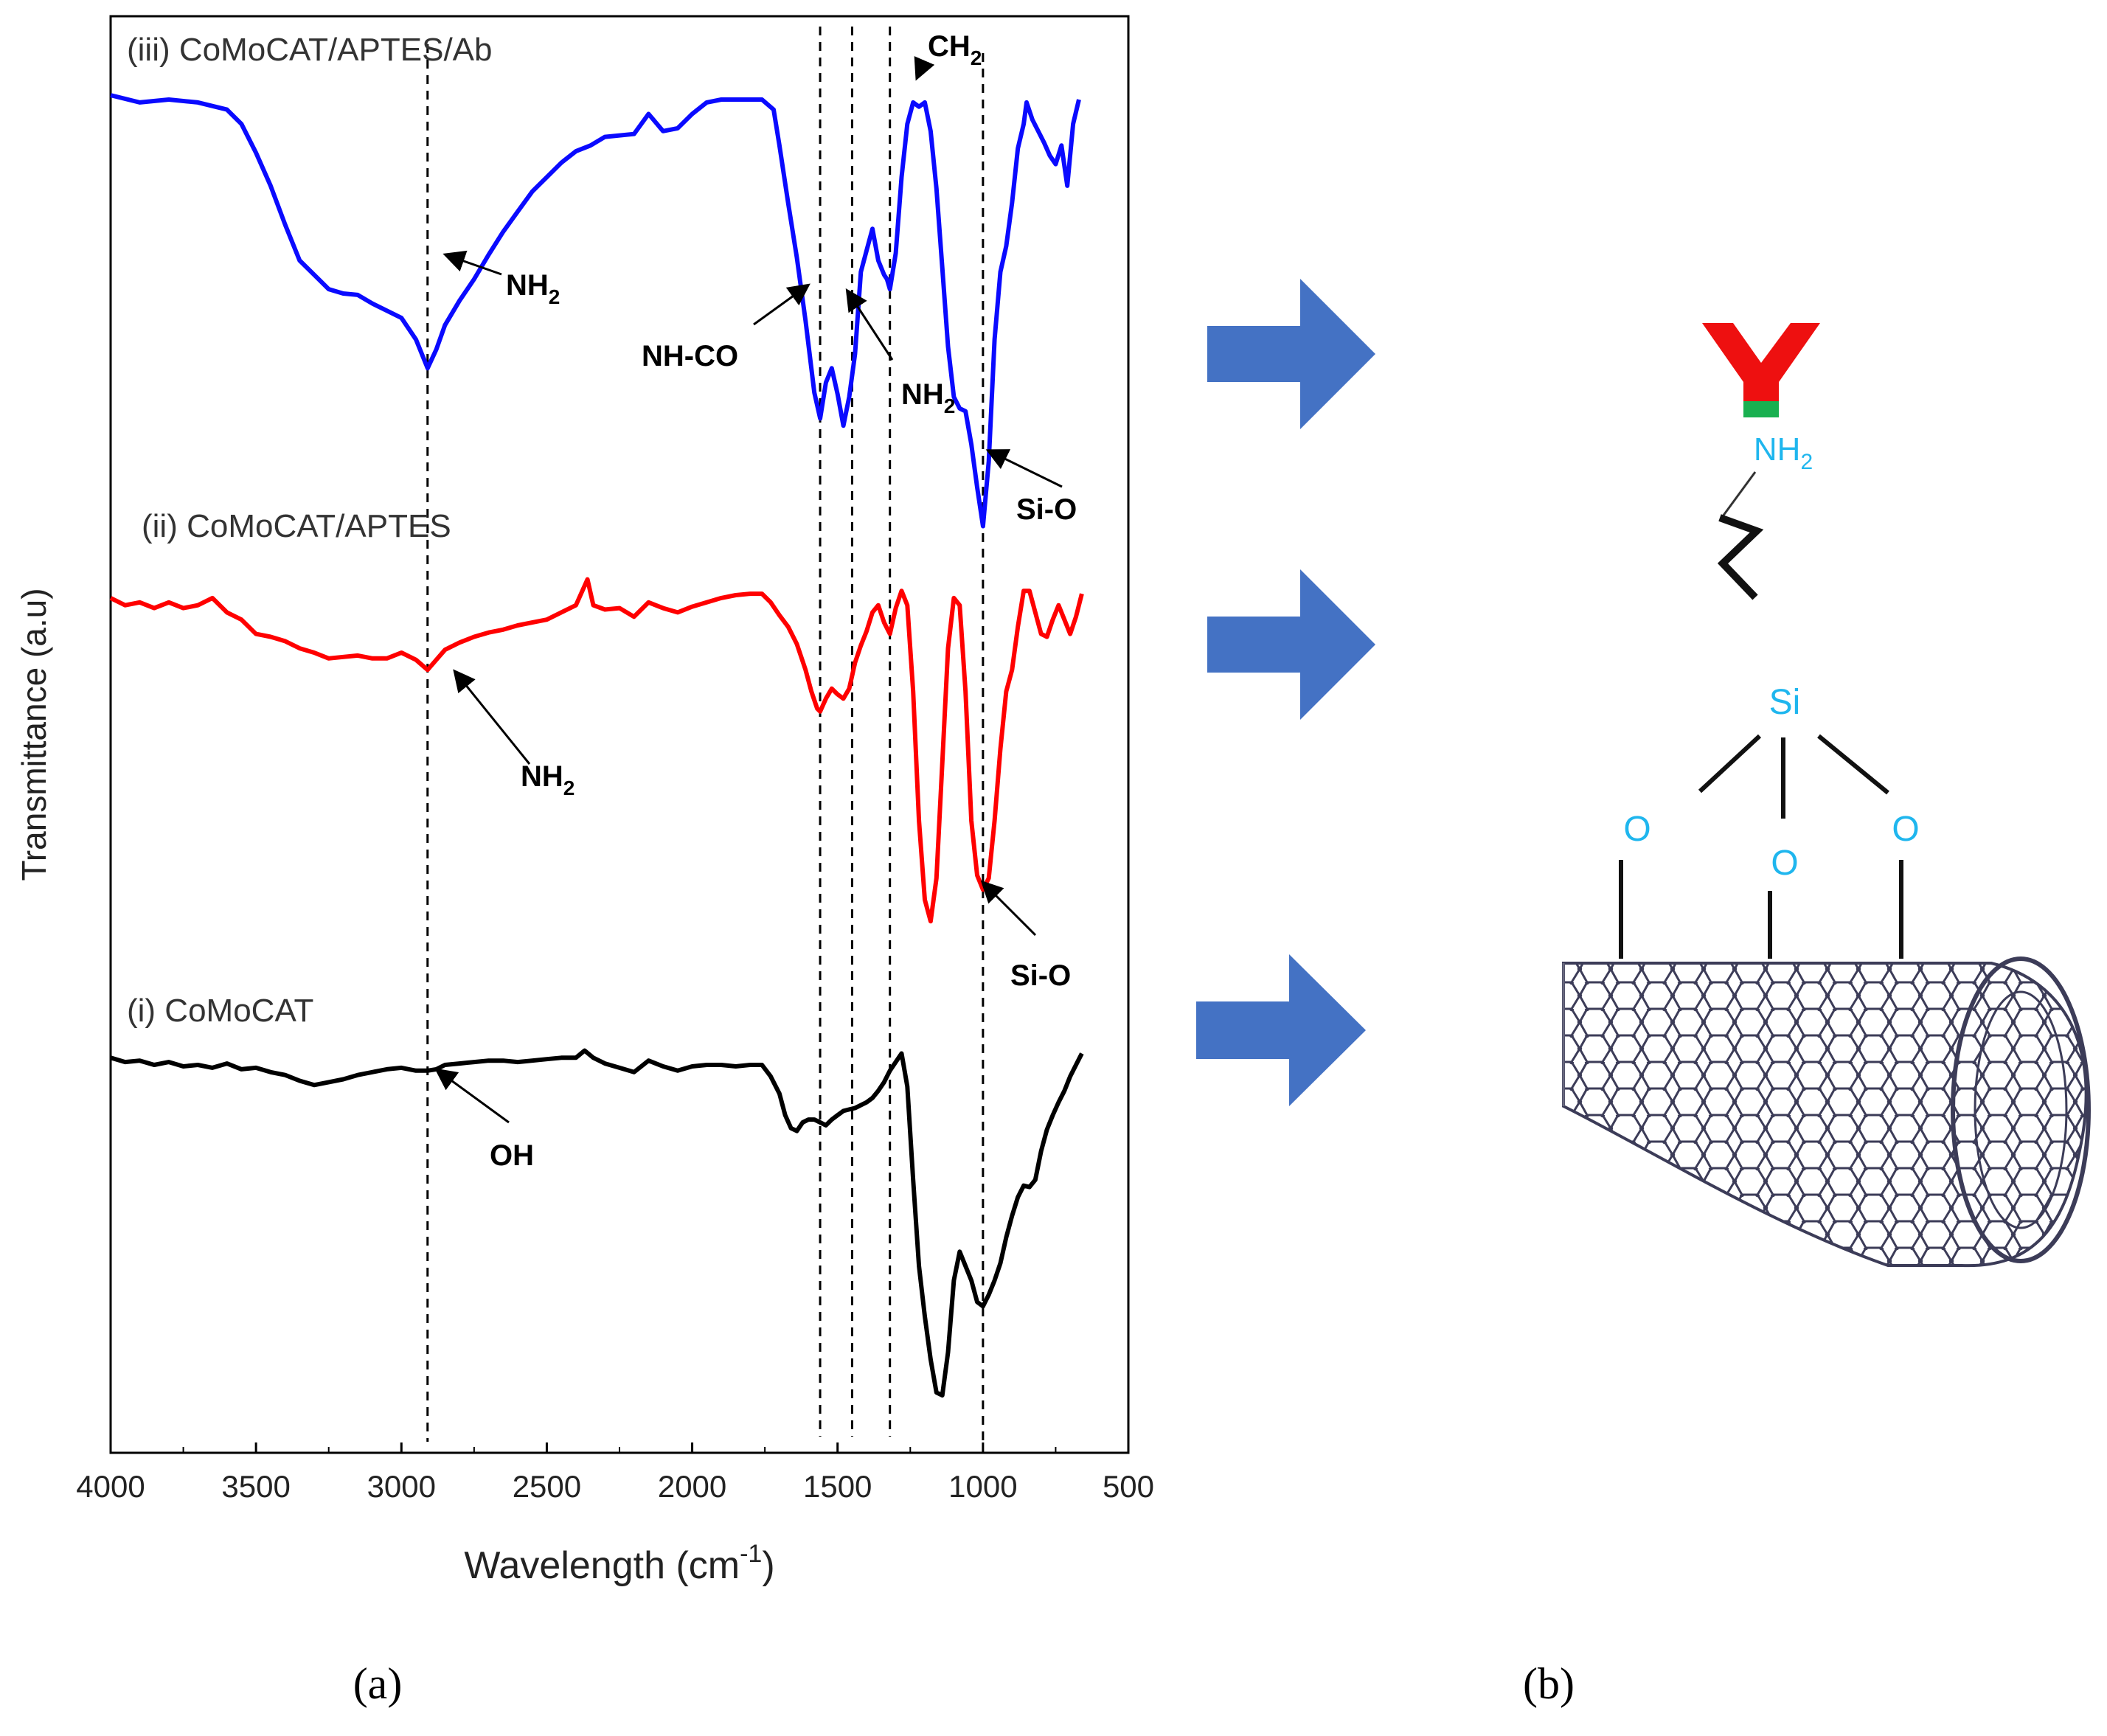 This screenshot has width=2107, height=1736. I want to click on x-axis-label: Wavelength (cm-1), so click(619, 1564).